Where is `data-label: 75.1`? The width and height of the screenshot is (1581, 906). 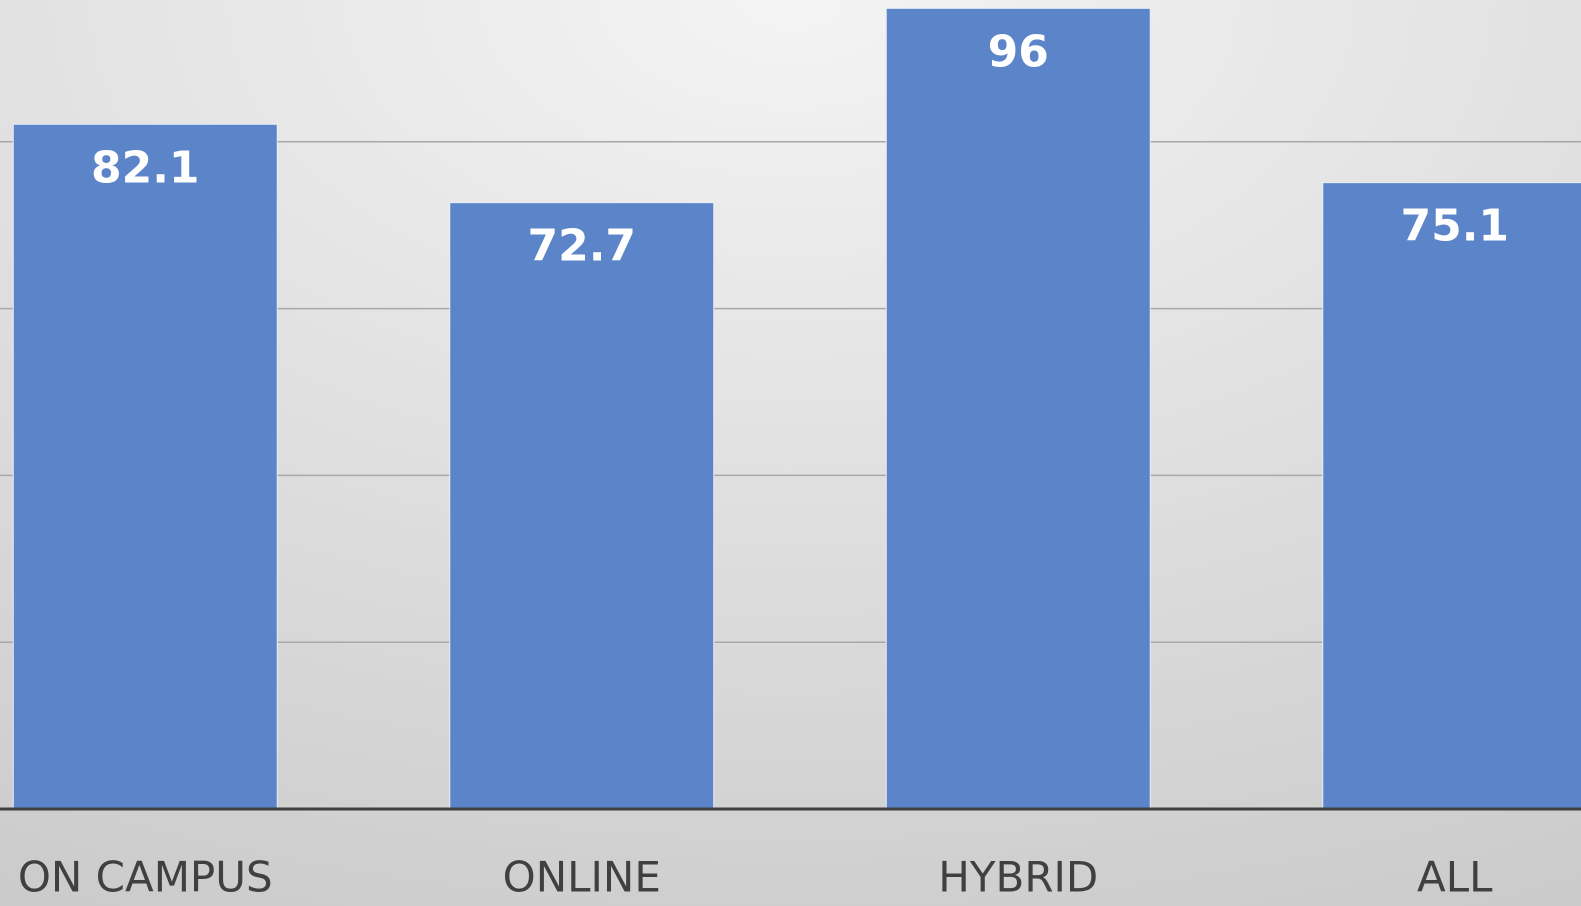 data-label: 75.1 is located at coordinates (1454, 226).